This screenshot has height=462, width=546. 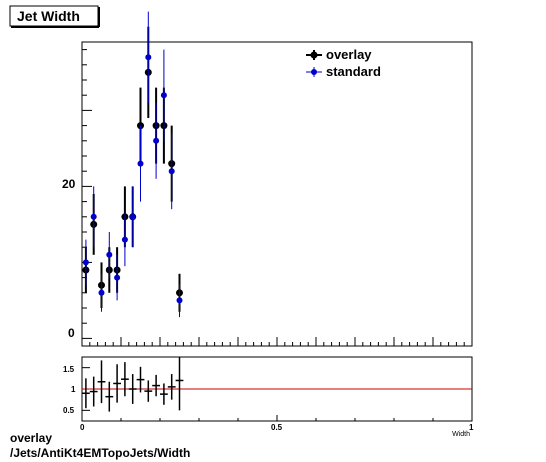 I want to click on ratio-x-tick-label-0: 0, so click(x=82, y=427).